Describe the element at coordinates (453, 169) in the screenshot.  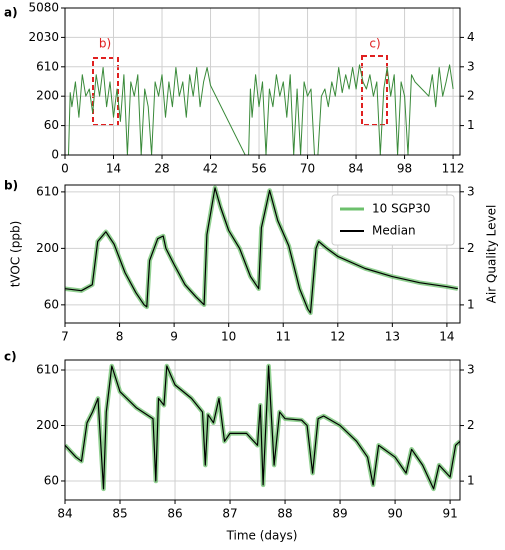
I see `x-tick-label: 112` at that location.